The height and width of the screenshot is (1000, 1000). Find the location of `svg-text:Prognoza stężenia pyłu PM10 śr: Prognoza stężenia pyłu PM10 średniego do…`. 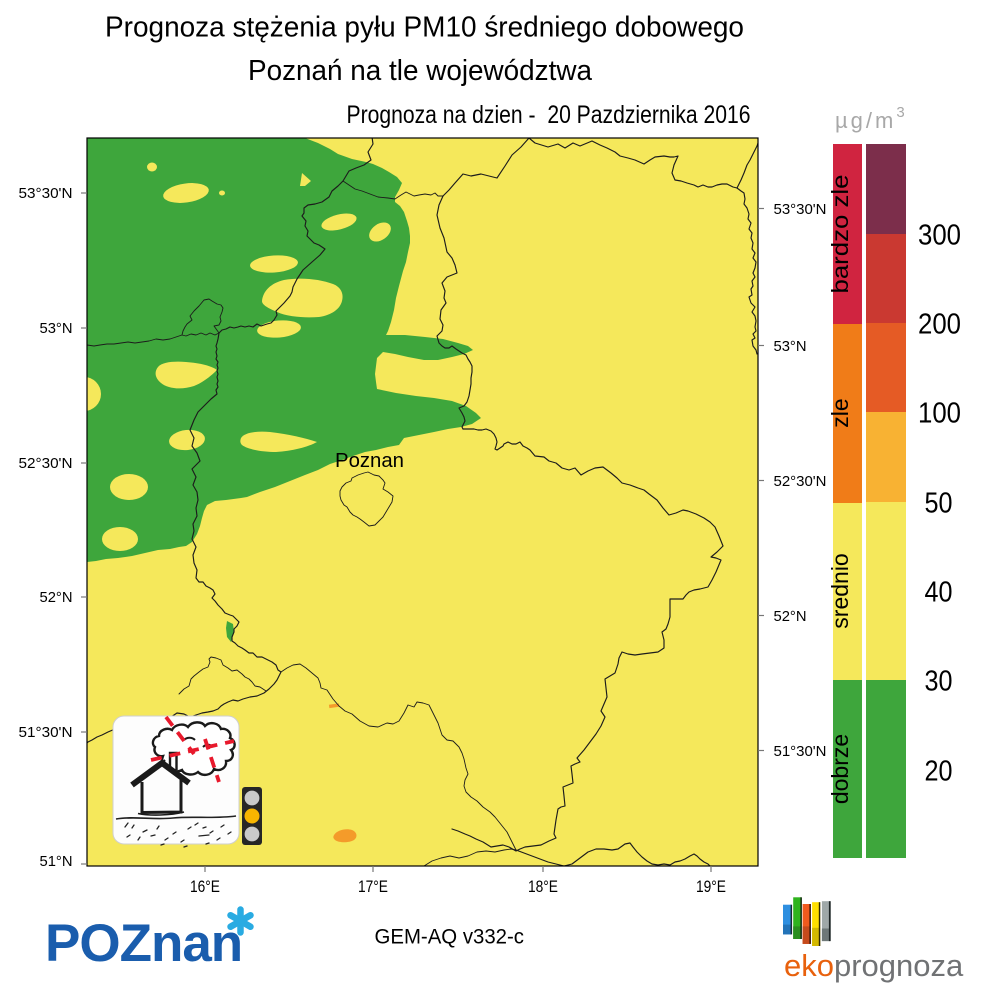

svg-text:Prognoza stężenia pyłu PM10 śr: Prognoza stężenia pyłu PM10 średniego do… is located at coordinates (424, 28).